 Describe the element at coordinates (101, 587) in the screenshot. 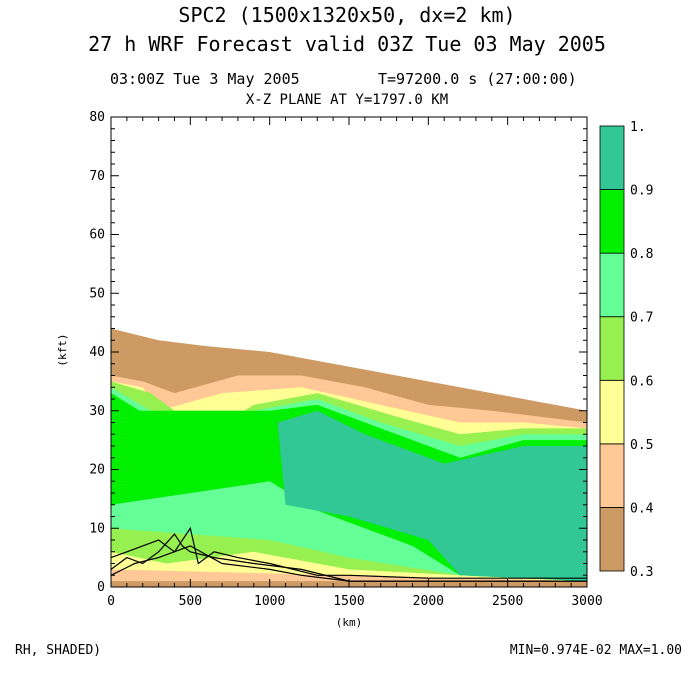

I see `y-tick-label: 0` at that location.